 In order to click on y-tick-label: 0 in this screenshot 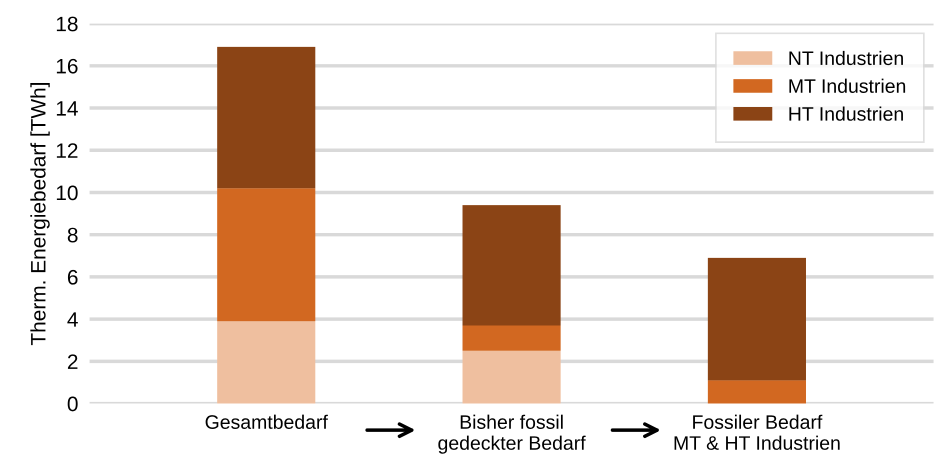, I will do `click(73, 404)`.